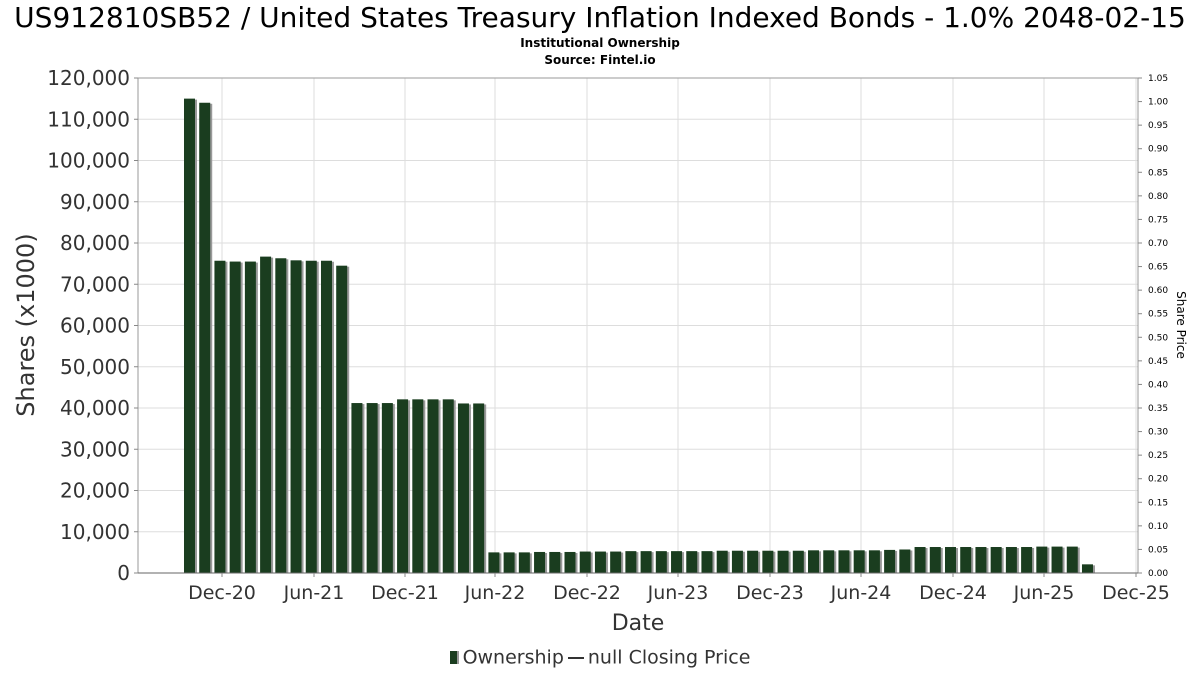  I want to click on chart-source: Source: Fintel.io, so click(600, 60).